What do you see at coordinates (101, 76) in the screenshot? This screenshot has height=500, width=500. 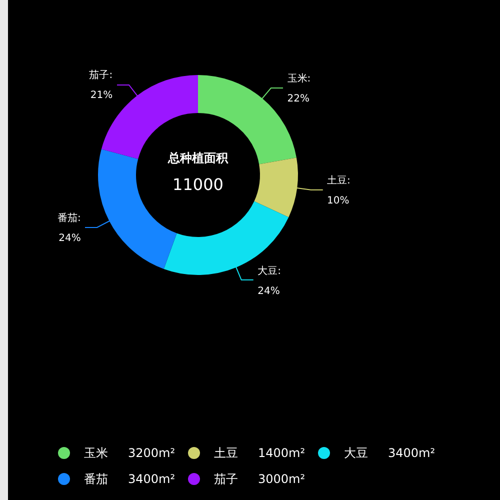 I see `text: 茄子:` at bounding box center [101, 76].